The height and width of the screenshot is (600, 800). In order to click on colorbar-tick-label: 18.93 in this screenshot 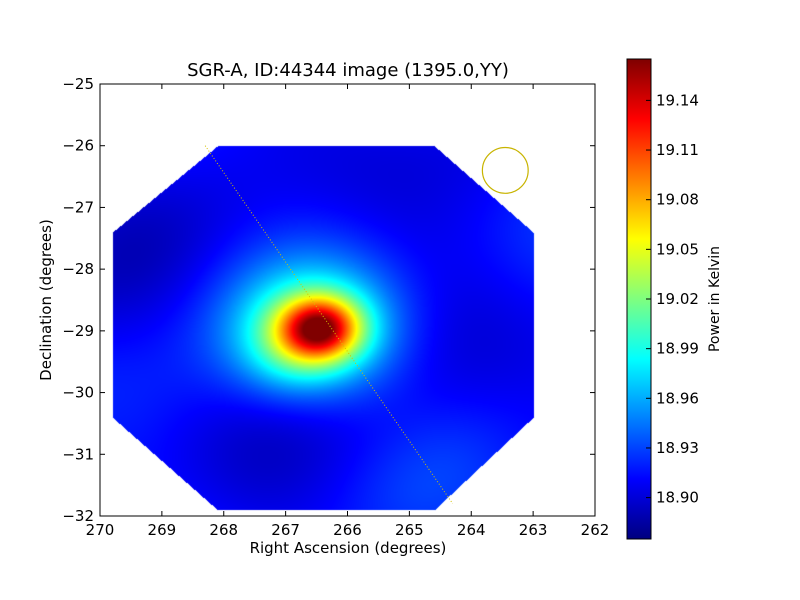, I will do `click(677, 448)`.